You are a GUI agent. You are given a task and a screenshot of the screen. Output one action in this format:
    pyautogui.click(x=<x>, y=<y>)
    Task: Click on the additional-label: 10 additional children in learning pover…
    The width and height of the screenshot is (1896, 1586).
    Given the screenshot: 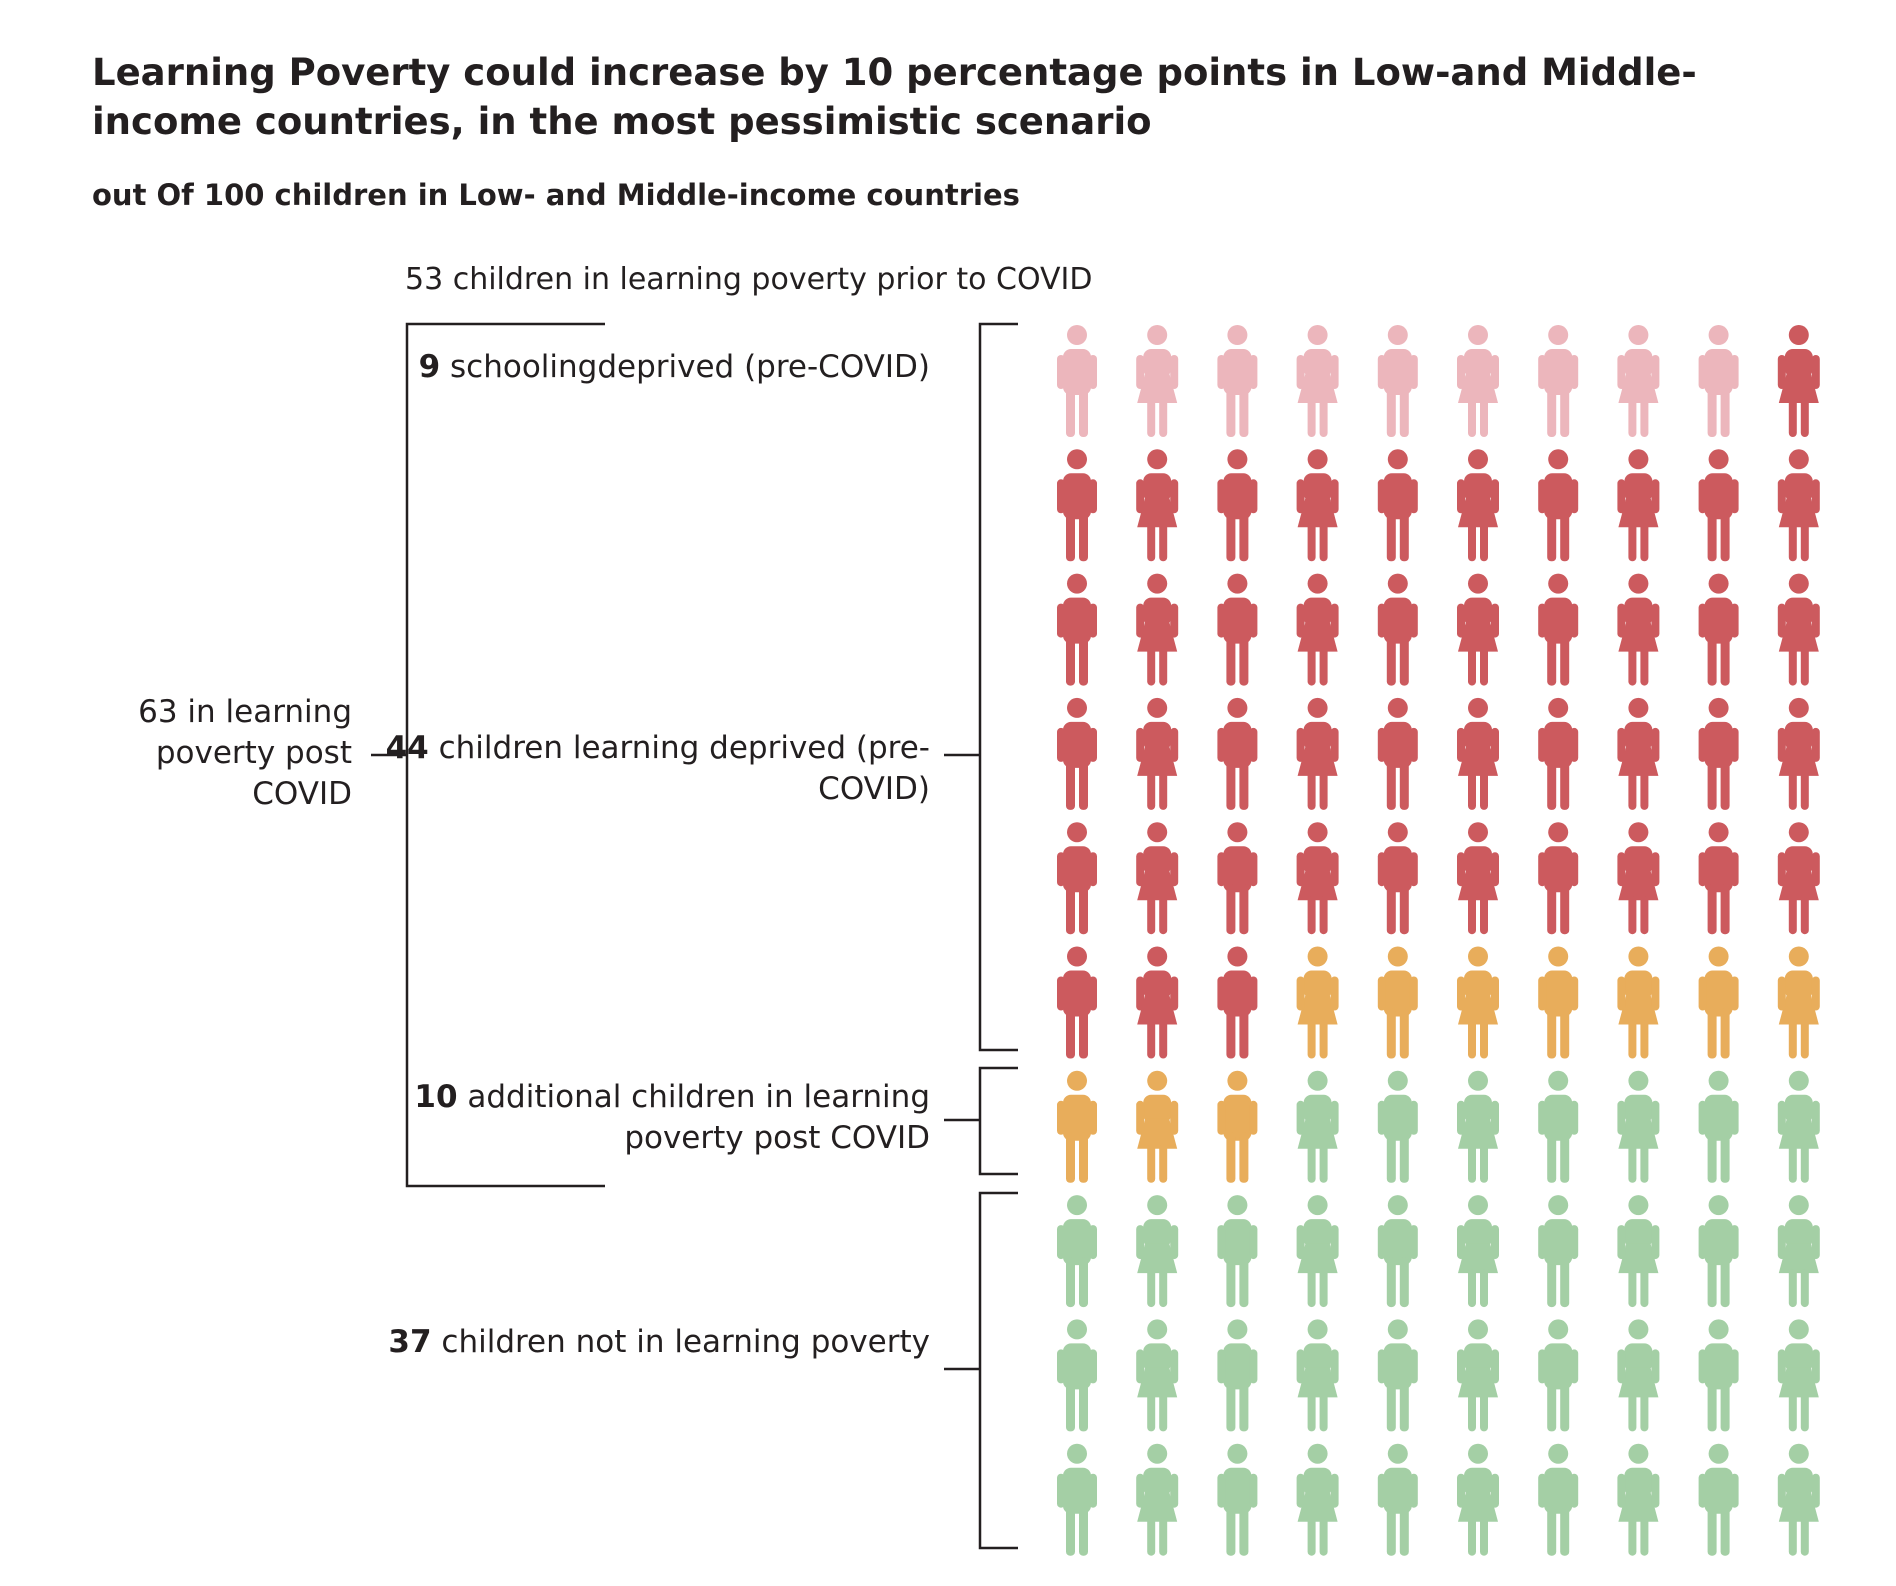 What is the action you would take?
    pyautogui.click(x=640, y=1118)
    